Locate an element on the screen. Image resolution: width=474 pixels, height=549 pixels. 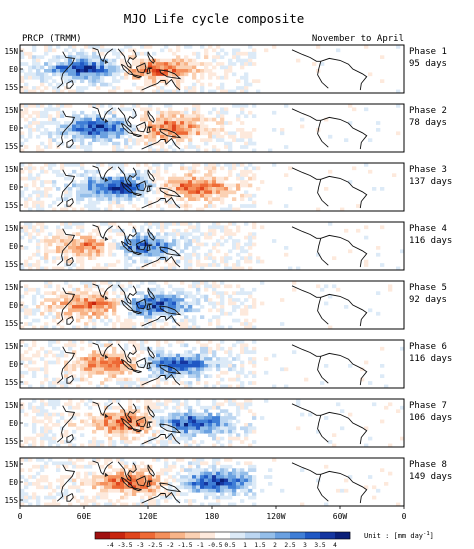
colorbar-tick-label: 1.5 is located at coordinates (259, 545).